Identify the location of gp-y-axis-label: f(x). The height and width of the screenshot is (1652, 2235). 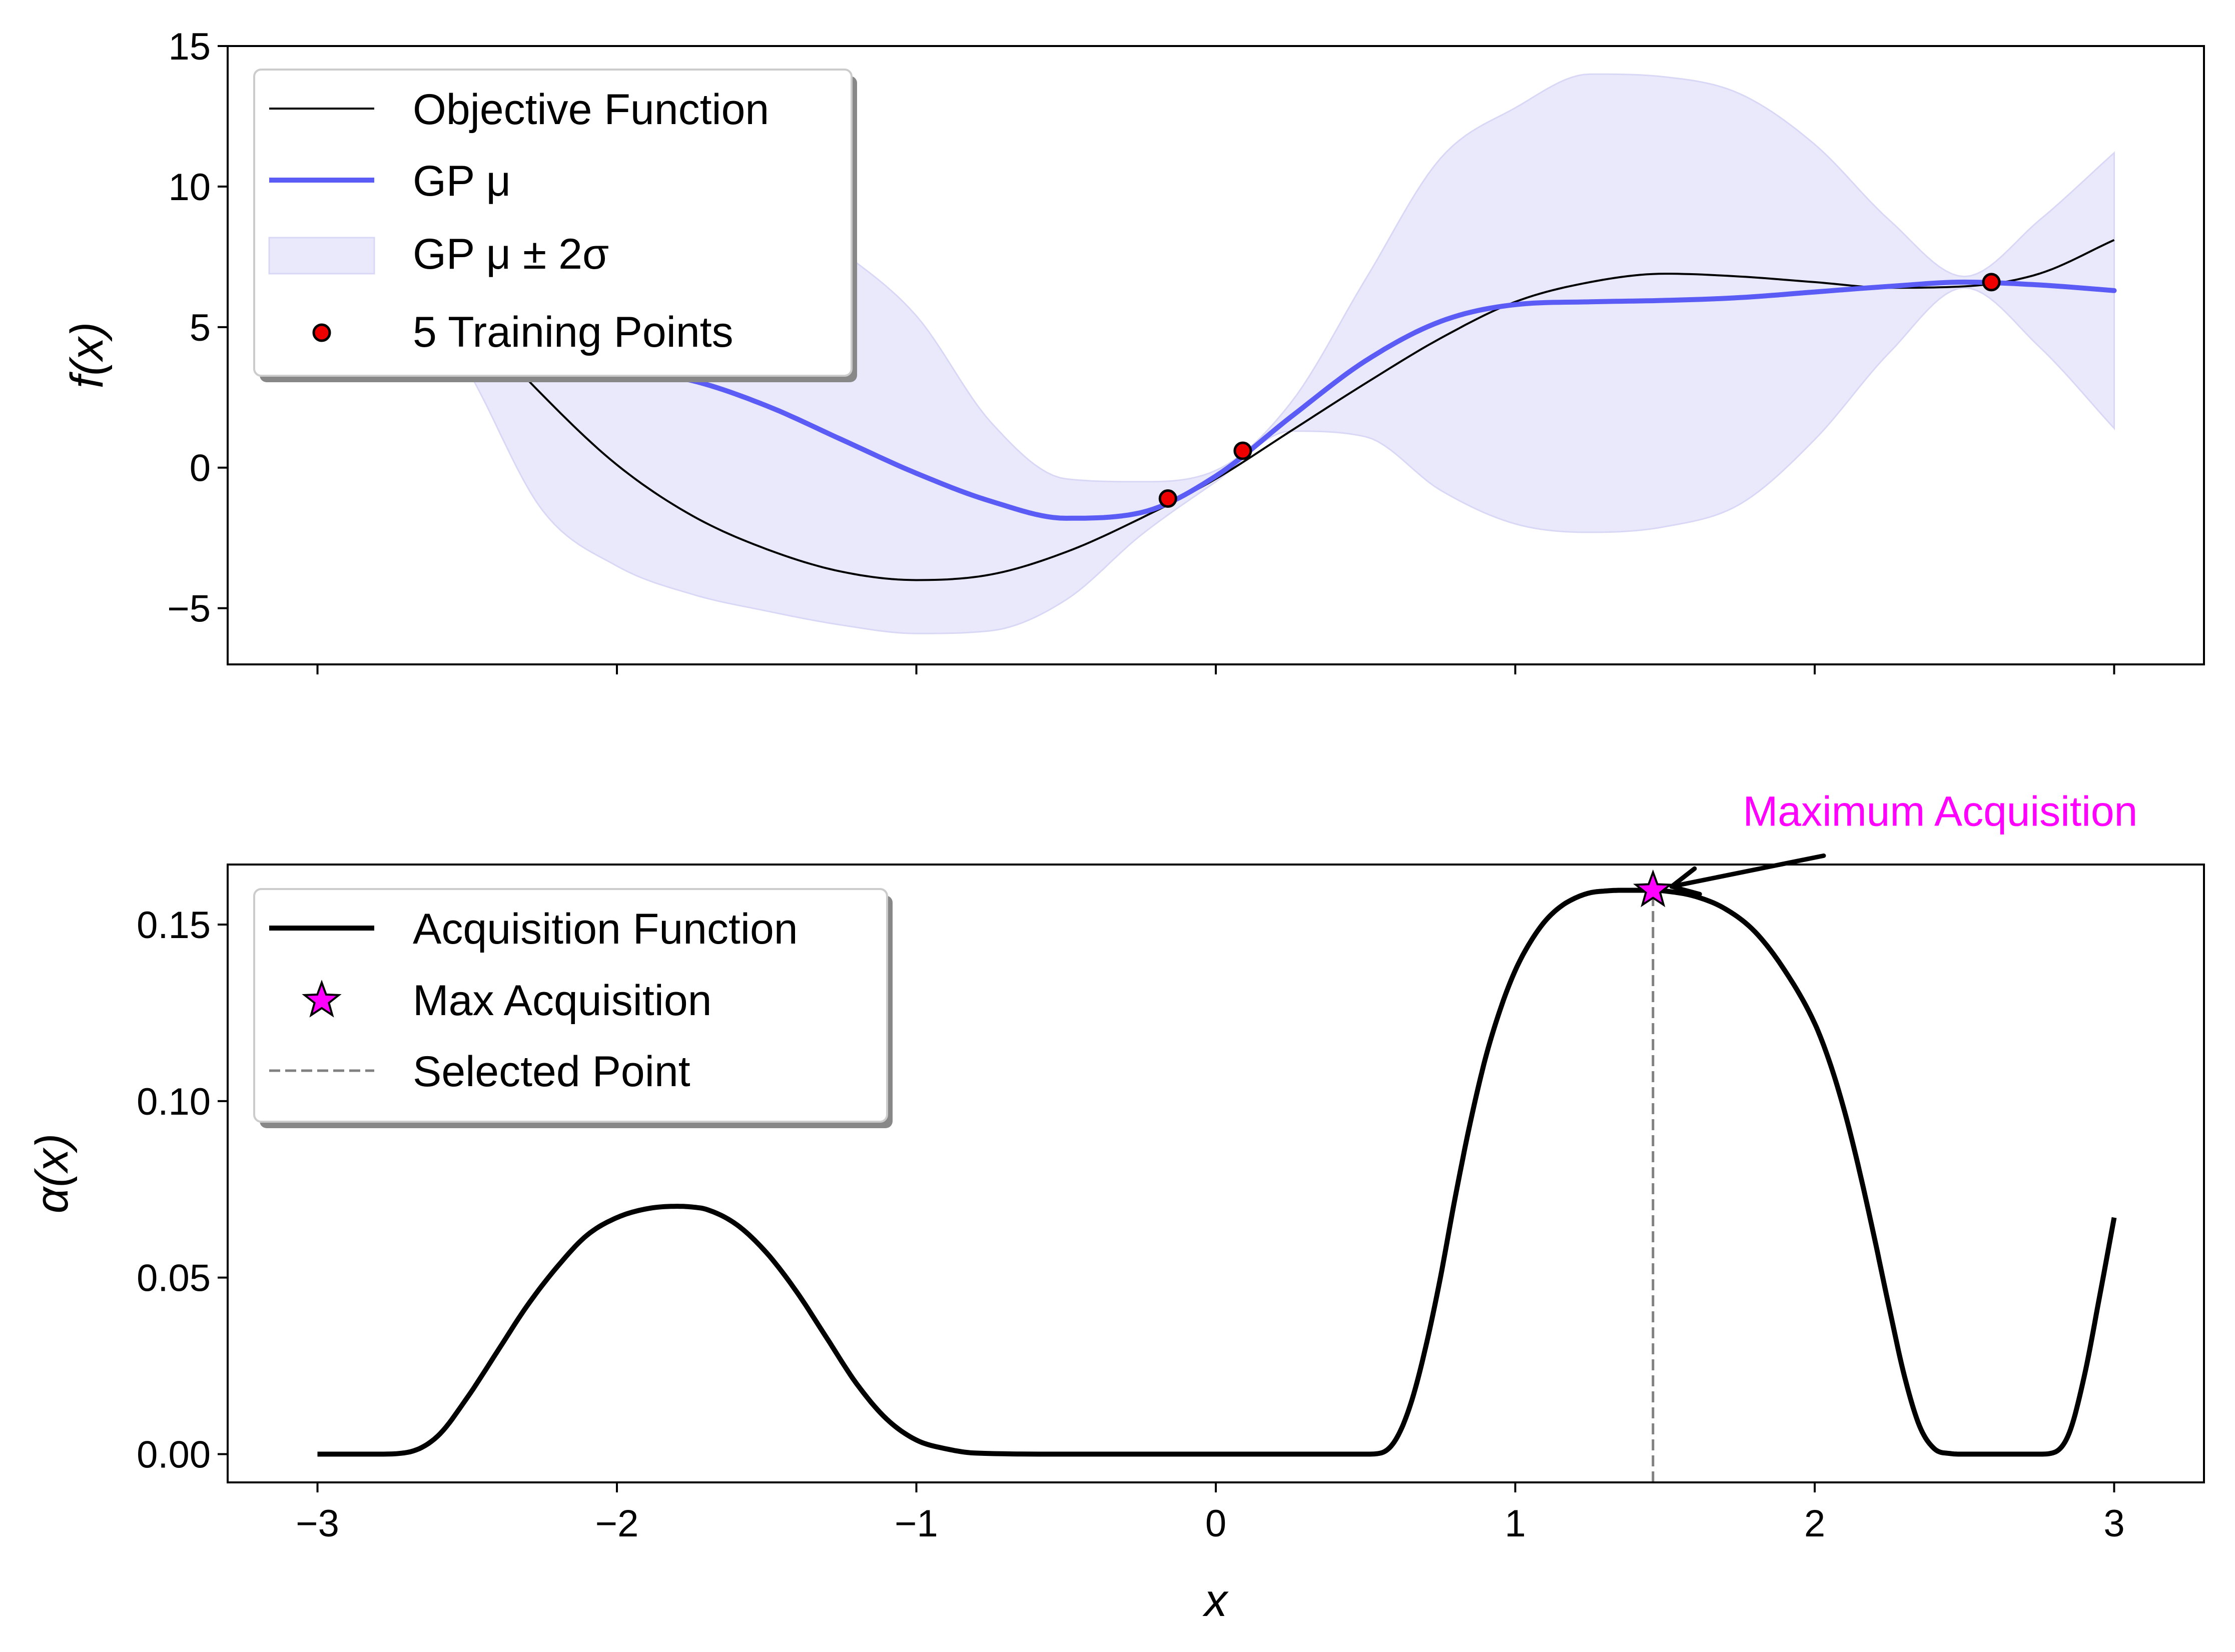
(87, 355).